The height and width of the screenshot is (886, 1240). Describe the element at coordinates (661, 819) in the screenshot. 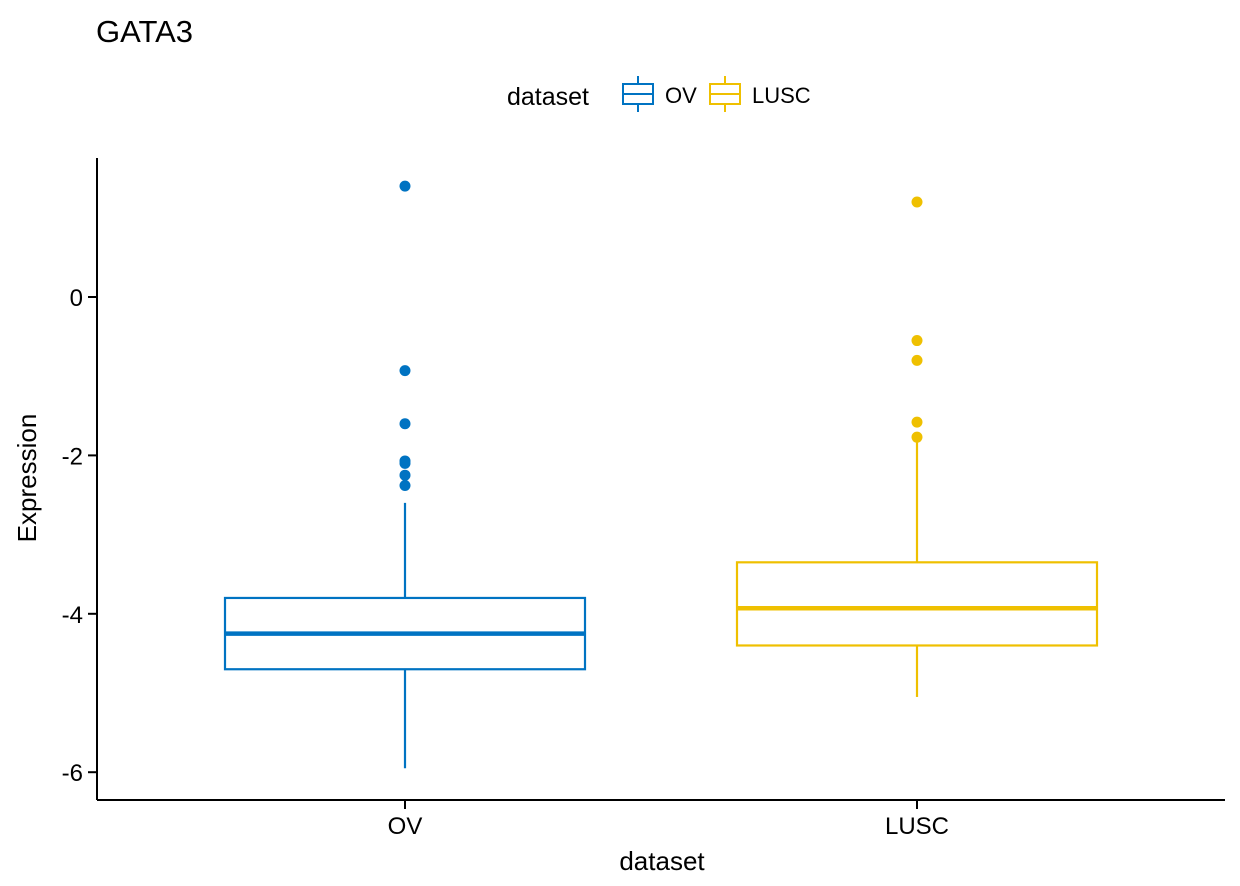

I see `x-axis: OV LUSC` at that location.